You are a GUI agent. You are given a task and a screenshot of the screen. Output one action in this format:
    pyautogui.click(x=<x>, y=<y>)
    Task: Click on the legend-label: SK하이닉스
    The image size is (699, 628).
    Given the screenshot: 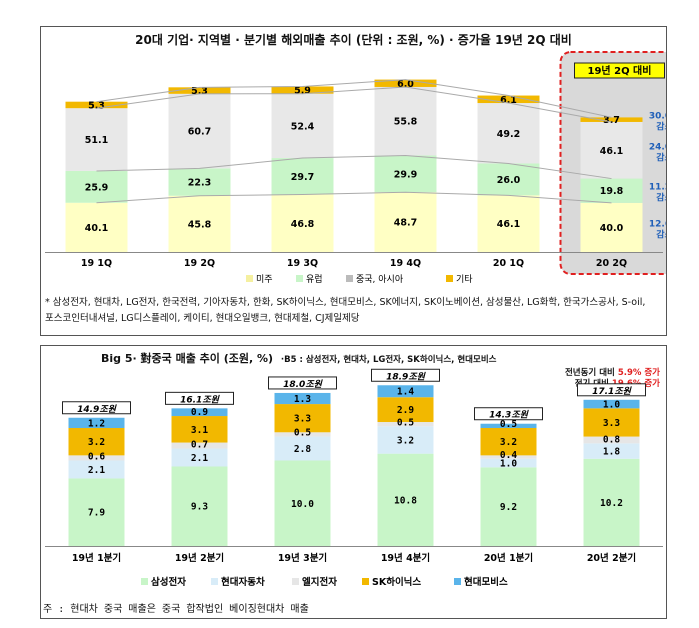 What is the action you would take?
    pyautogui.click(x=396, y=582)
    